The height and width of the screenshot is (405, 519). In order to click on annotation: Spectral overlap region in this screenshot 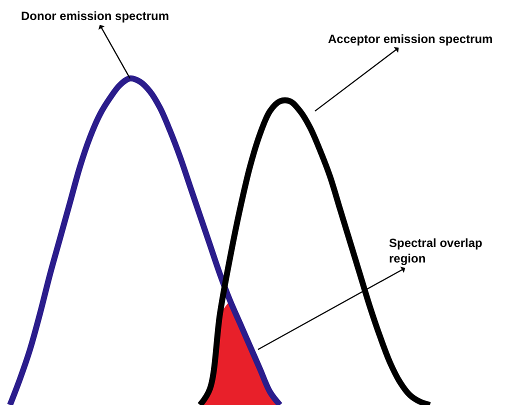, I will do `click(435, 251)`.